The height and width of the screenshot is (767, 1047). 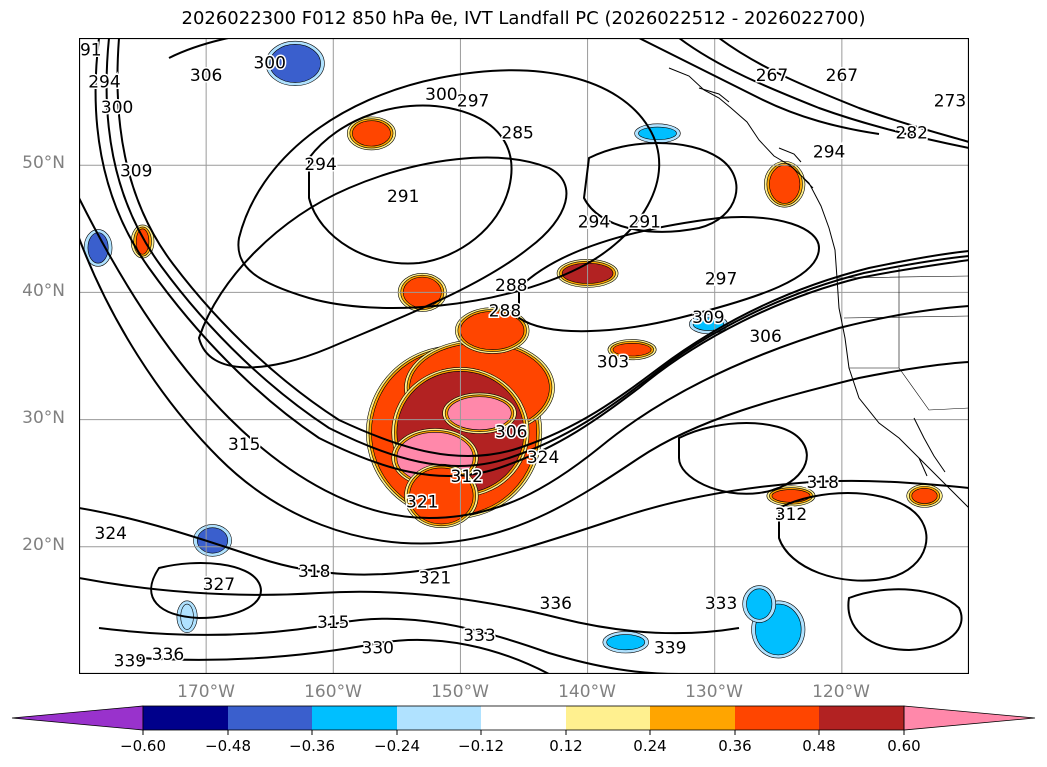 I want to click on contour-label-36: 336, so click(x=168, y=655).